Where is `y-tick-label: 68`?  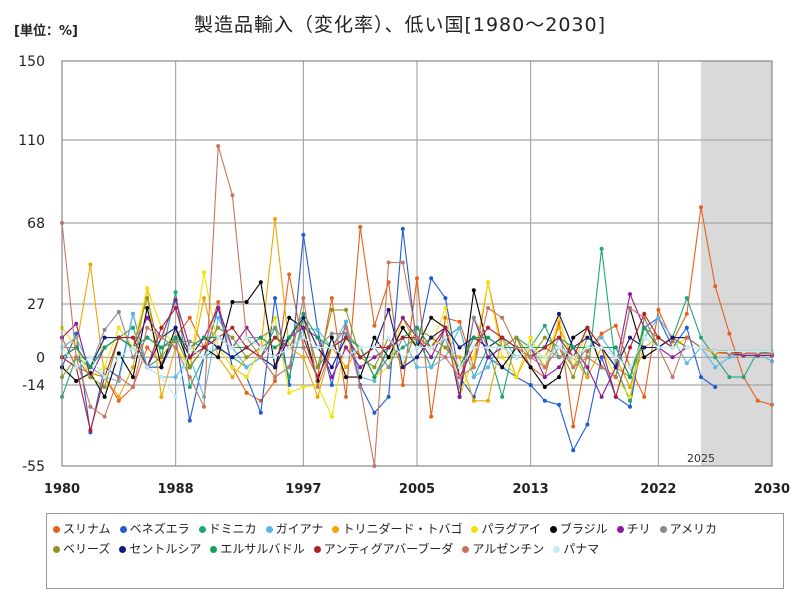
y-tick-label: 68 is located at coordinates (36, 224).